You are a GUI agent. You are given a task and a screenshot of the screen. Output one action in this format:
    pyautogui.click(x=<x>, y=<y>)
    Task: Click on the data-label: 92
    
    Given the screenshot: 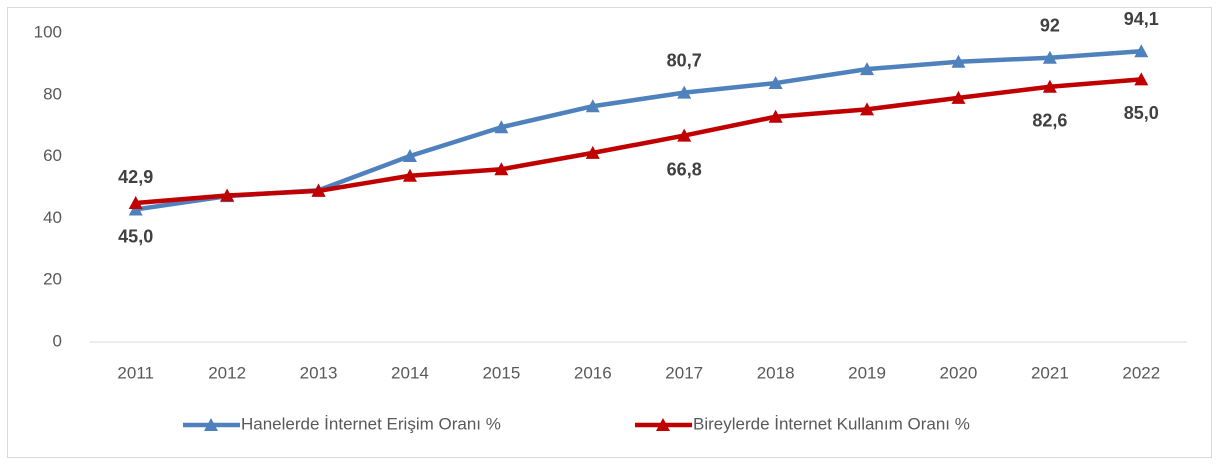 What is the action you would take?
    pyautogui.click(x=1050, y=25)
    